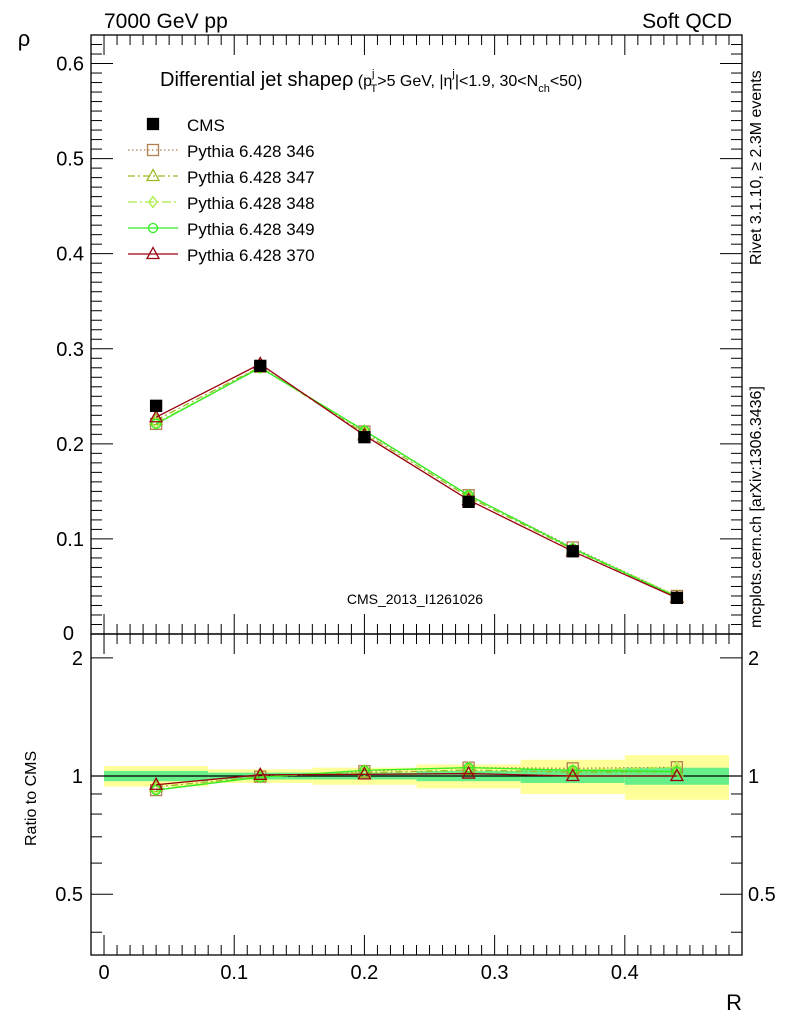 This screenshot has width=786, height=1024. What do you see at coordinates (70, 65) in the screenshot?
I see `y-tick-label: 0.6` at bounding box center [70, 65].